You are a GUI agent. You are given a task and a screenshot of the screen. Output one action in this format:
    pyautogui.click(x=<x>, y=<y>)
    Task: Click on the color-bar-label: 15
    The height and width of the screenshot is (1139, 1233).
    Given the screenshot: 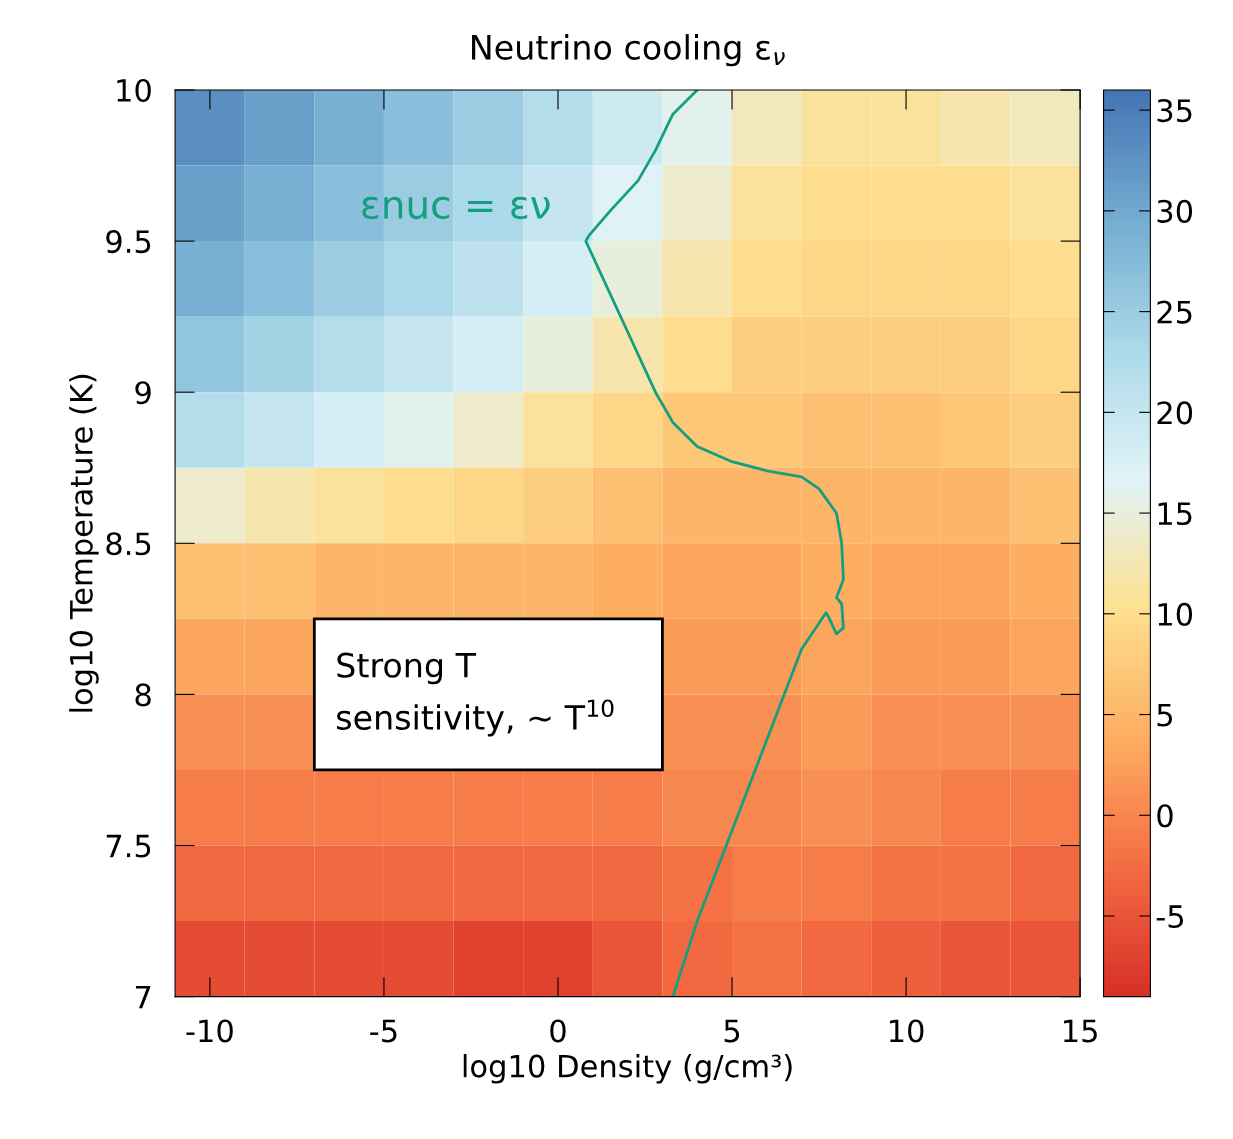 What is the action you would take?
    pyautogui.click(x=1175, y=514)
    